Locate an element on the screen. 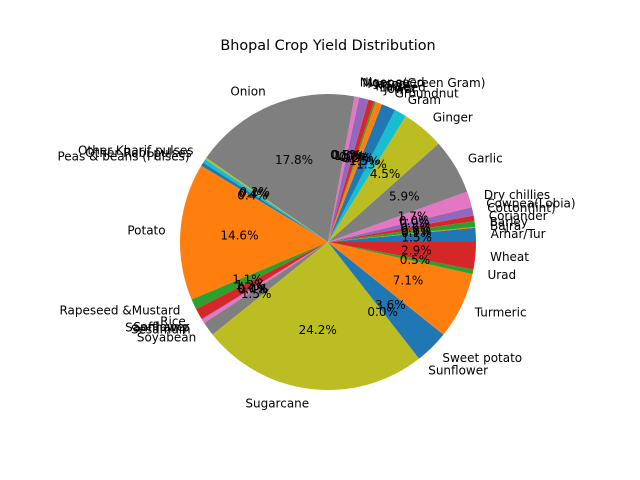  pie-slice-jowar is located at coordinates (355, 171).